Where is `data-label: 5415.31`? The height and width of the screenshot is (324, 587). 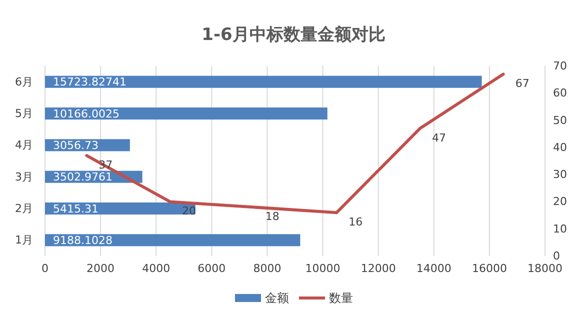 data-label: 5415.31 is located at coordinates (75, 209).